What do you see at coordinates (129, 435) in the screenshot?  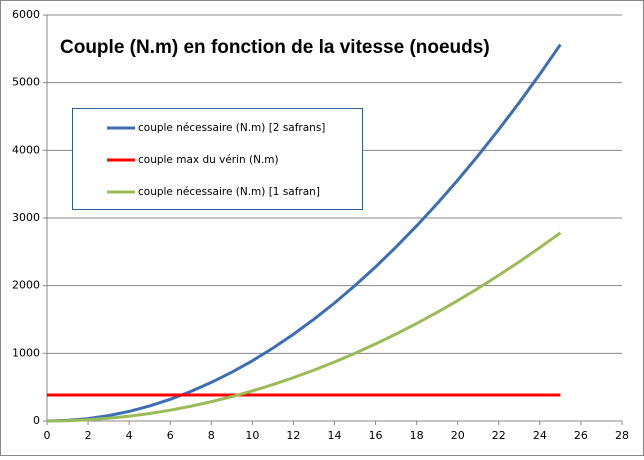 I see `x-tick-label: 4` at bounding box center [129, 435].